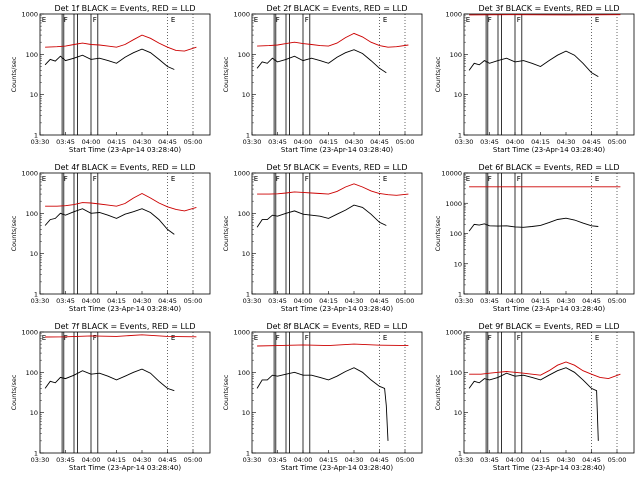  I want to click on chart-title: Det 8f BLACK = Events, RED = LLD, so click(336, 326).